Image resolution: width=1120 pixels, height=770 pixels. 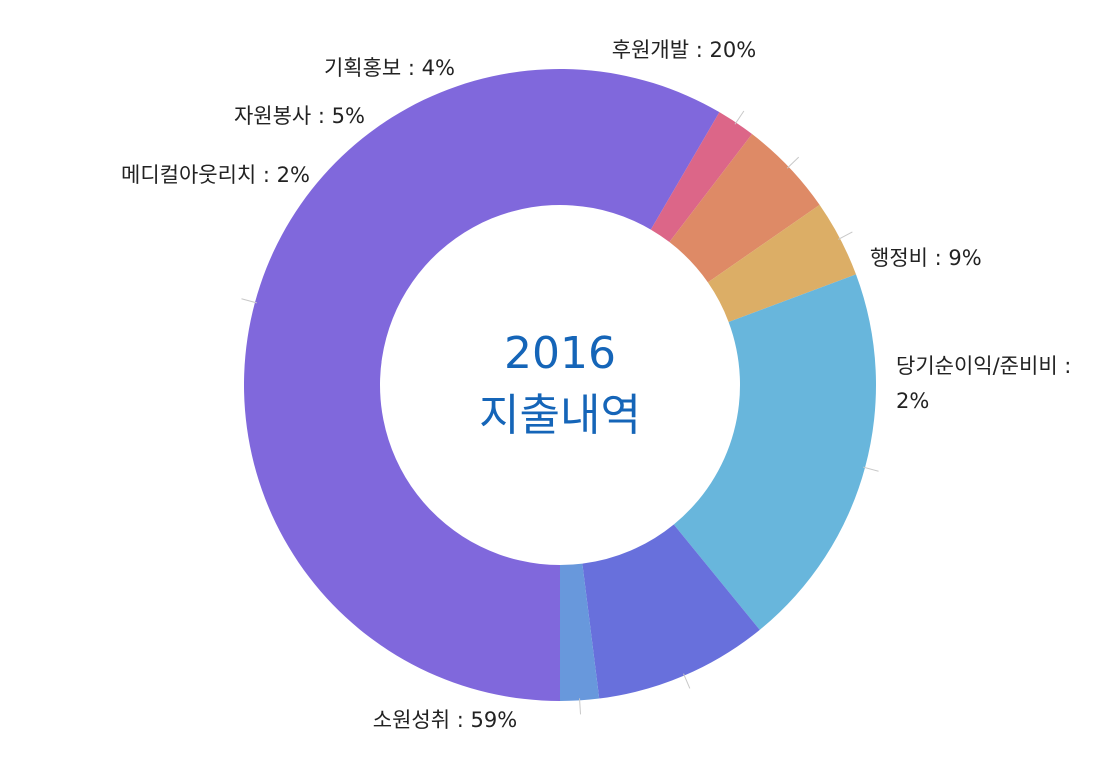 I want to click on slice-label-0: 소원성취 : 59%, so click(x=445, y=720).